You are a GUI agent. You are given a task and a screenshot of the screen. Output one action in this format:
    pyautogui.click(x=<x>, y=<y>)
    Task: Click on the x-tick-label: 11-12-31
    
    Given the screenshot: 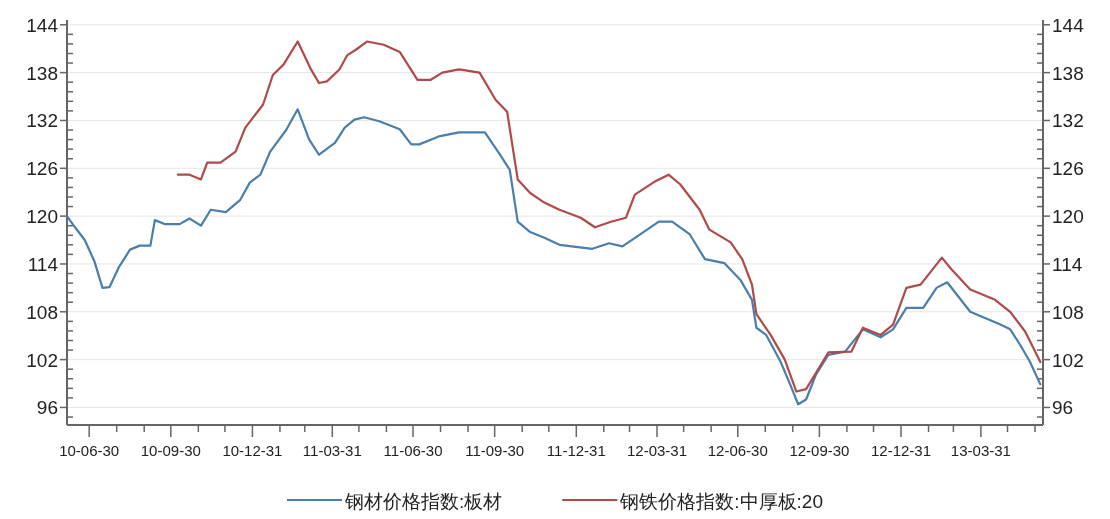 What is the action you would take?
    pyautogui.click(x=576, y=450)
    